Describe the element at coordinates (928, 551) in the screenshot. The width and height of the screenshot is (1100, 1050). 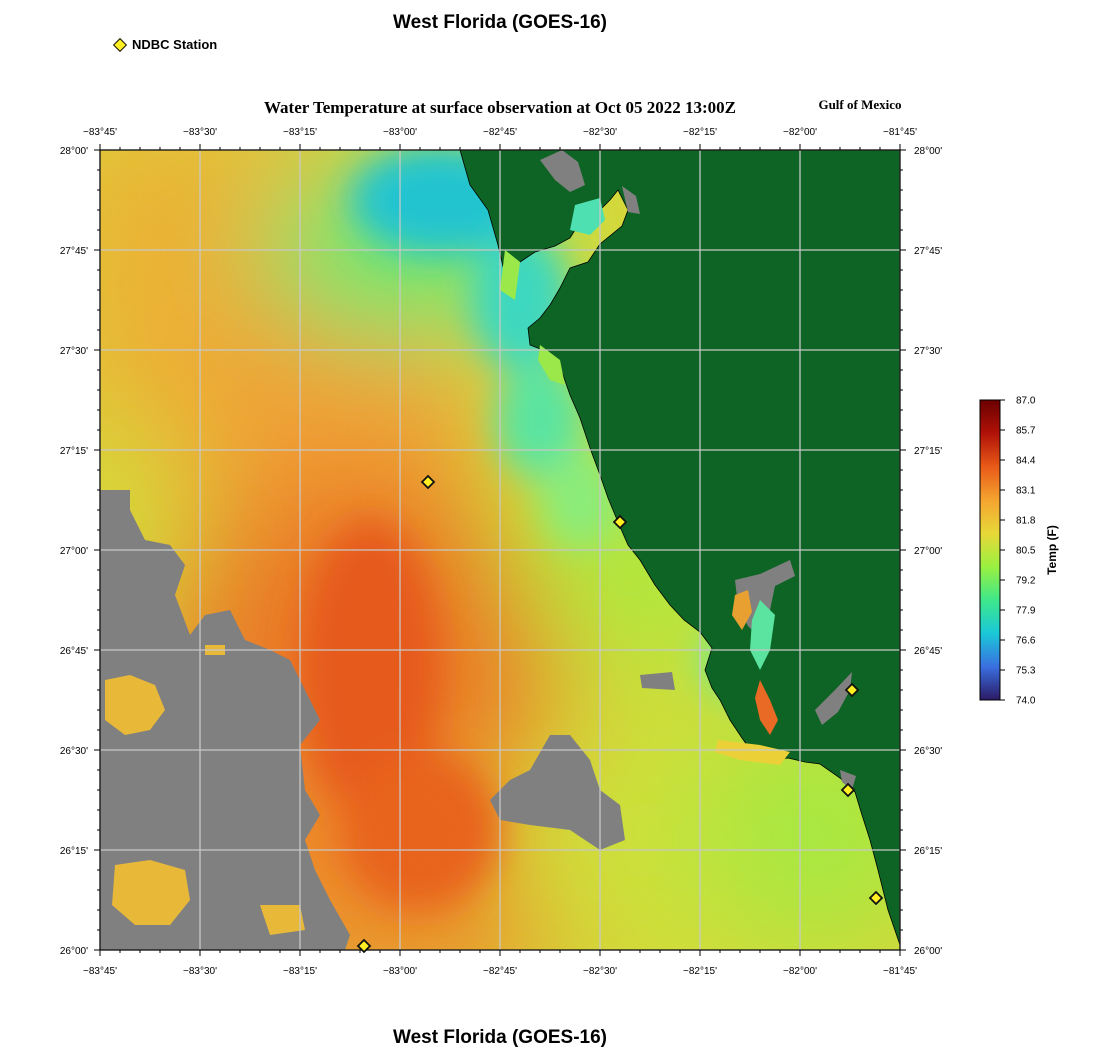
I see `lat-tick-label-right: 27°00'` at that location.